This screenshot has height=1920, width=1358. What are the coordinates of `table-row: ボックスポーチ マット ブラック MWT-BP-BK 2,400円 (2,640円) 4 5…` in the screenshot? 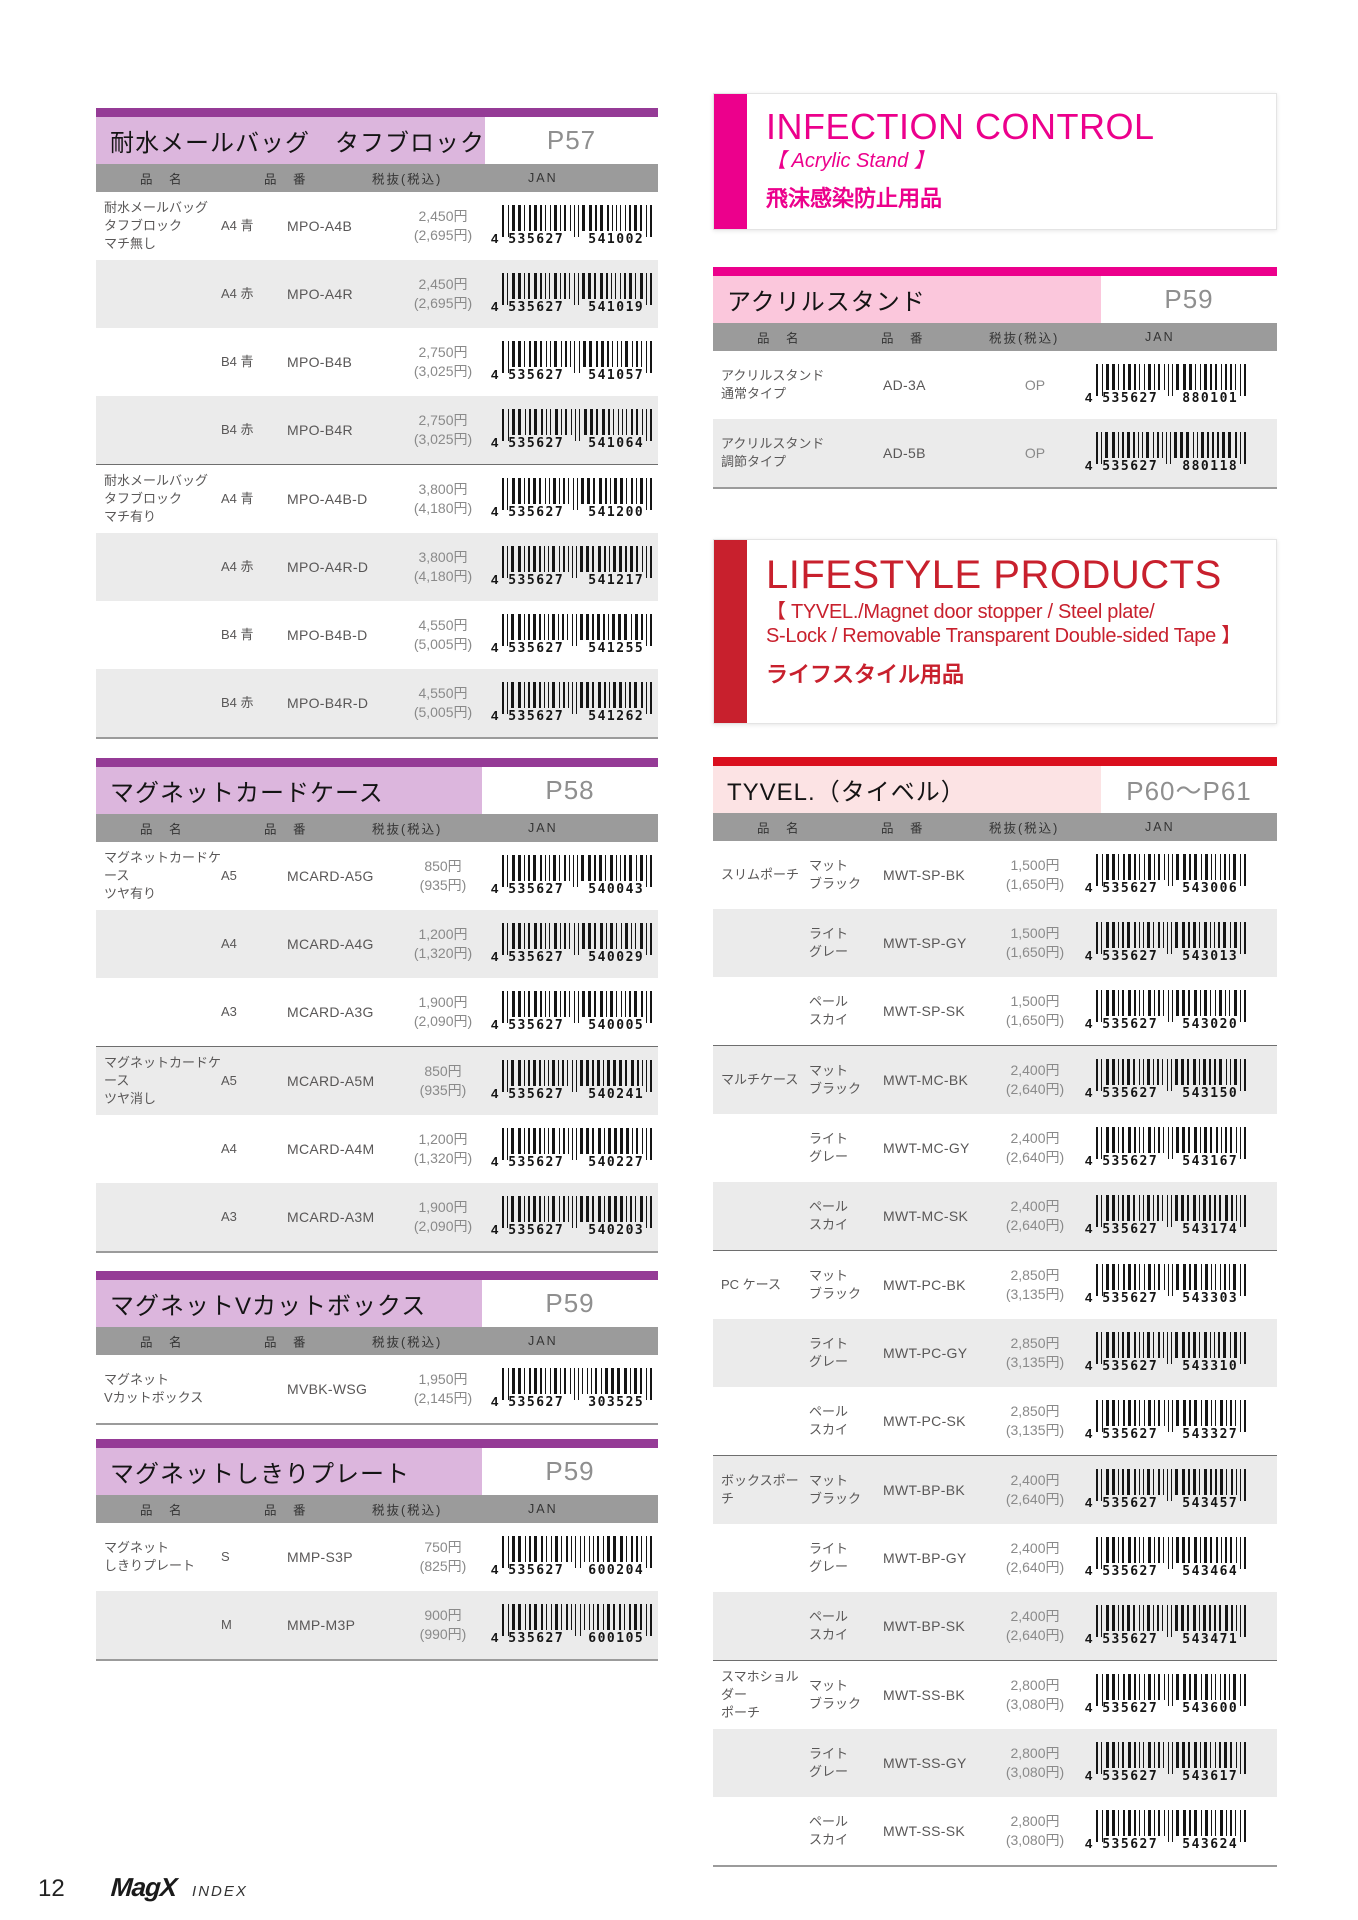 It's located at (995, 1489).